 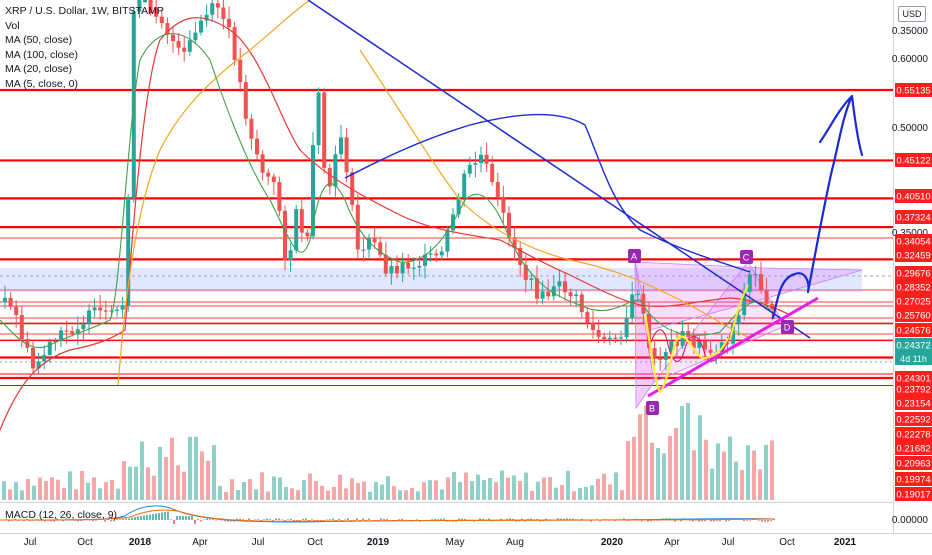 What do you see at coordinates (912, 14) in the screenshot?
I see `currency-button: USD` at bounding box center [912, 14].